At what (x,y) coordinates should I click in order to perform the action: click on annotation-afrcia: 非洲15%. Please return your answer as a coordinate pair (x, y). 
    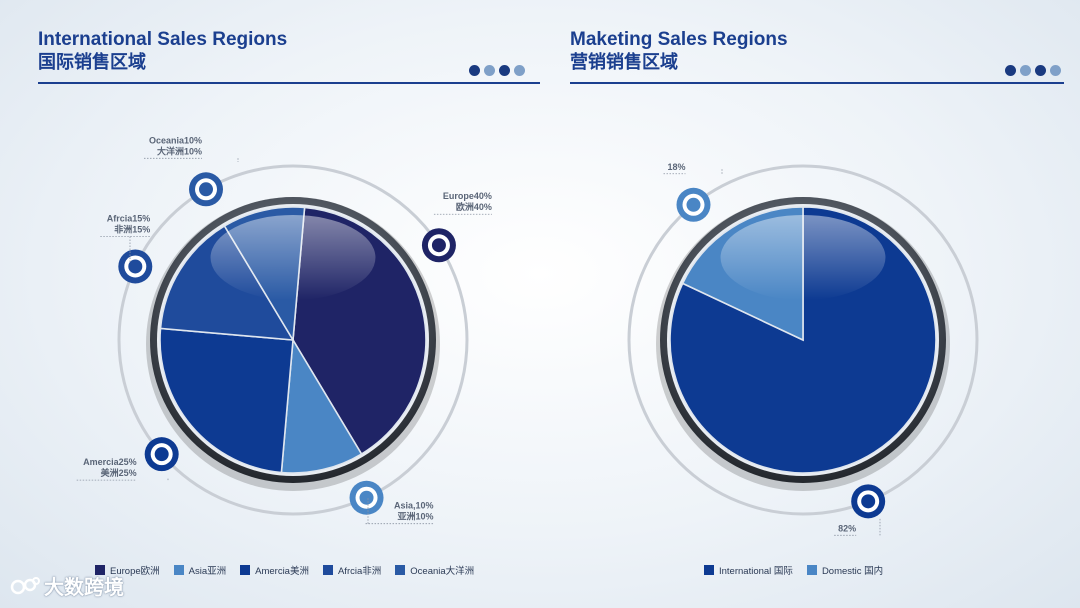
    Looking at the image, I should click on (132, 228).